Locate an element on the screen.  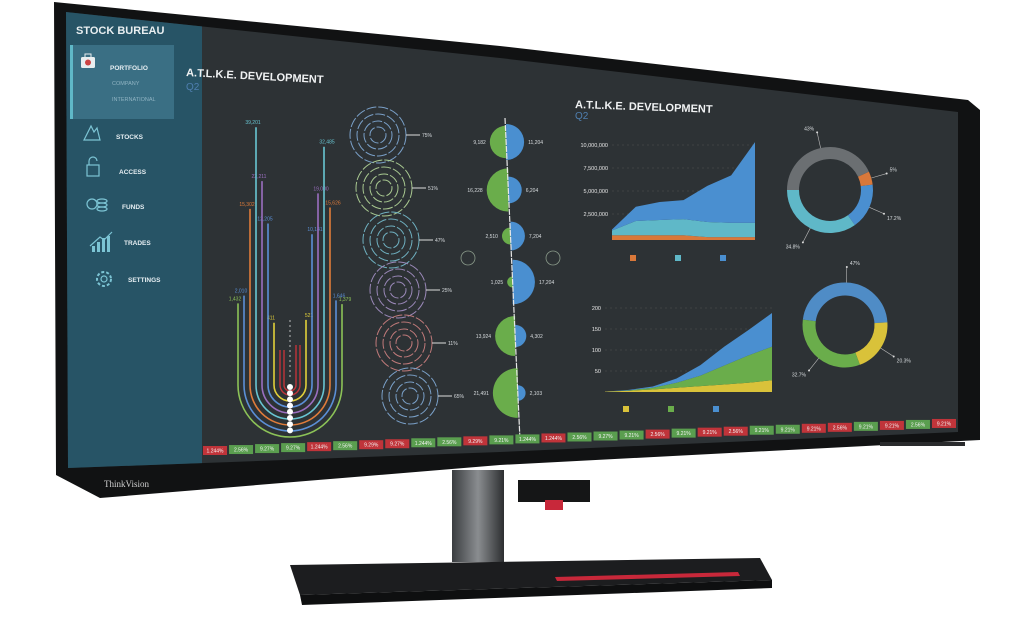
y-tick-label: 200 is located at coordinates (596, 309).